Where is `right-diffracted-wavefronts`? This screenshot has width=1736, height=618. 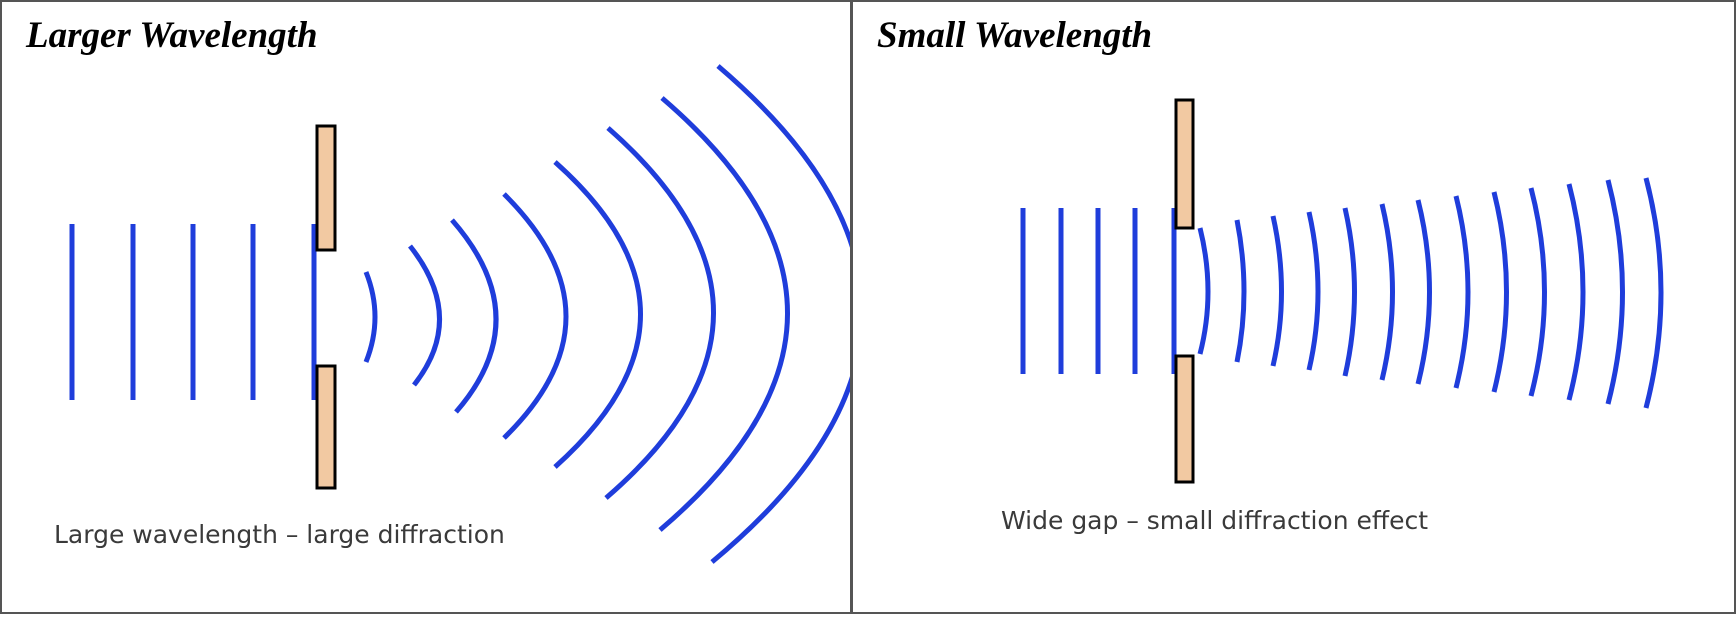 right-diffracted-wavefronts is located at coordinates (1430, 293).